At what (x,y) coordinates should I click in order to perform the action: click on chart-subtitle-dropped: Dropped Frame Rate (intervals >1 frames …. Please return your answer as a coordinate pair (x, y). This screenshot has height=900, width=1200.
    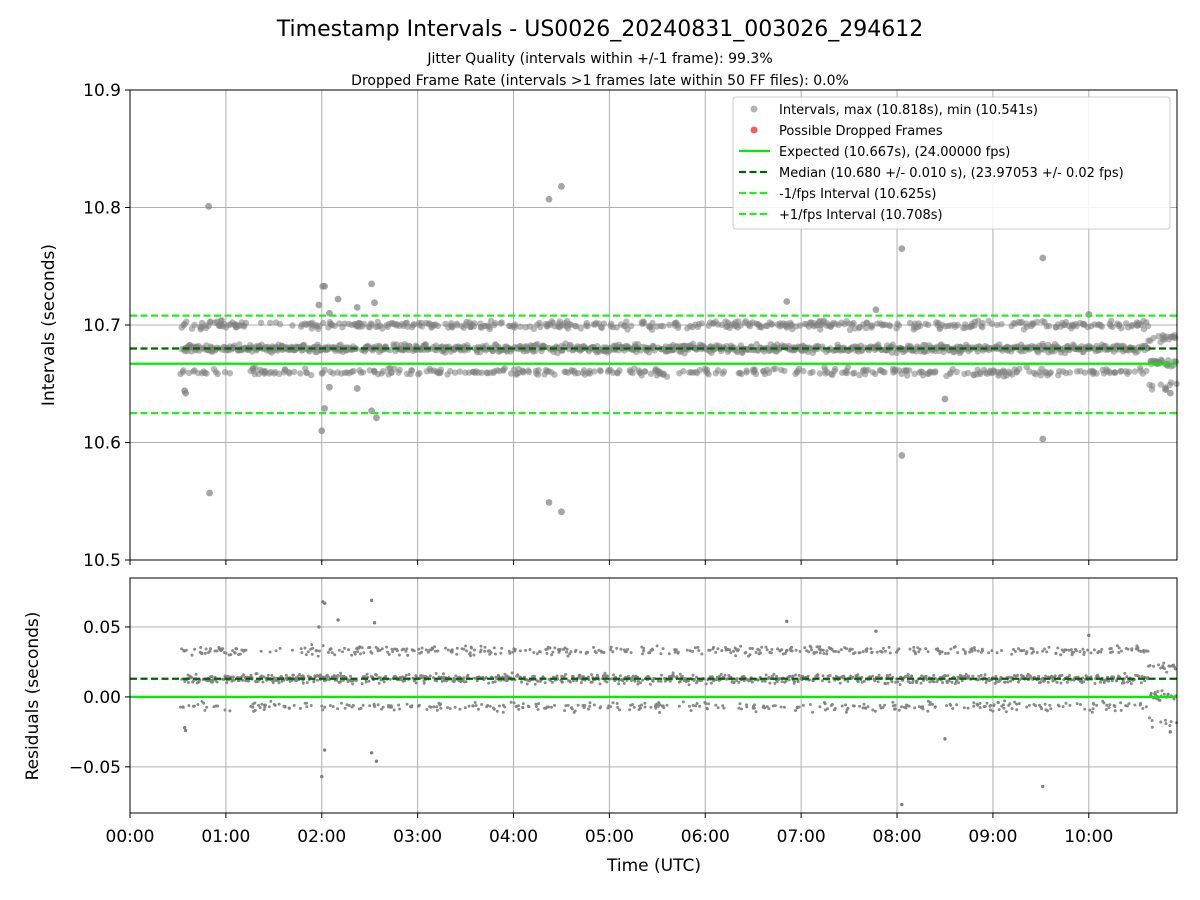
    Looking at the image, I should click on (600, 81).